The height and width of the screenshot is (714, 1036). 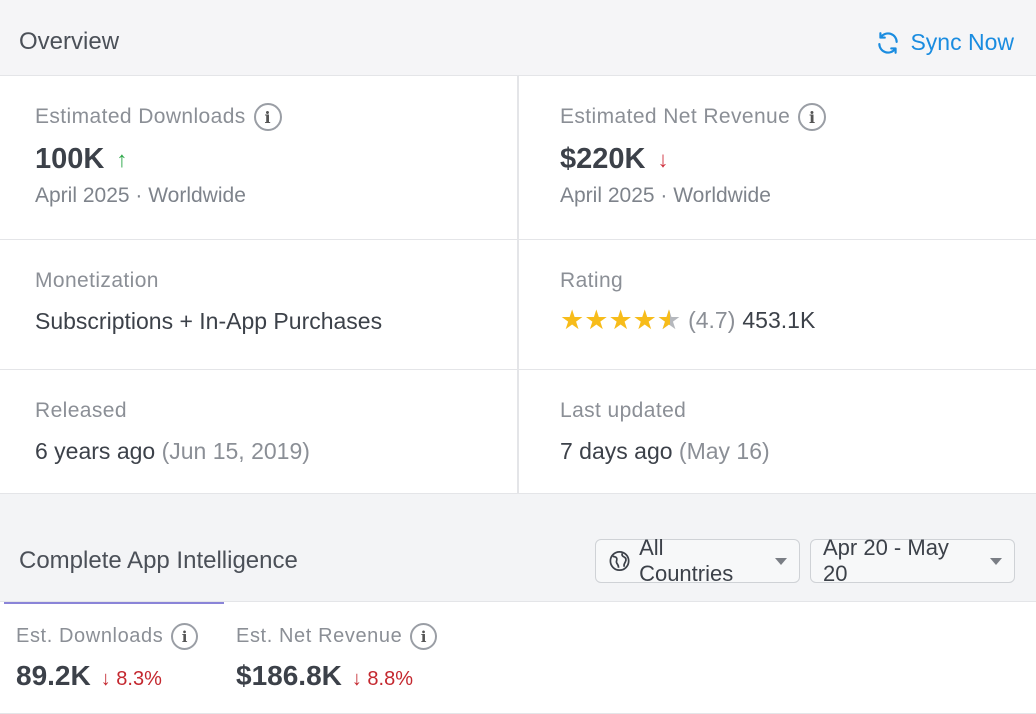 I want to click on downloads-value-row: 100K ↑, so click(x=158, y=159).